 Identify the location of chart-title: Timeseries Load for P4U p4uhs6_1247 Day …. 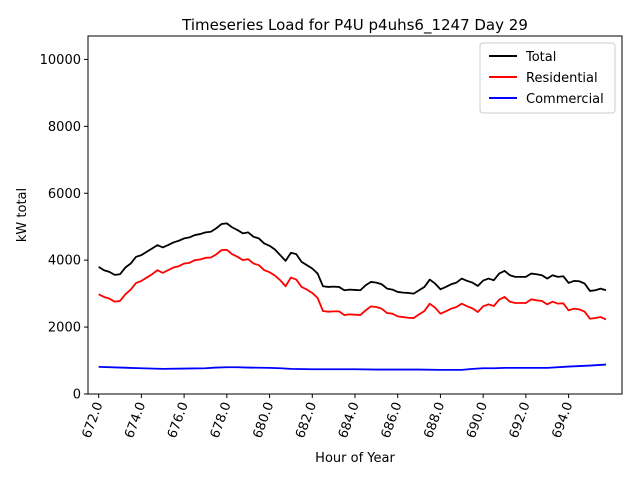
(354, 25).